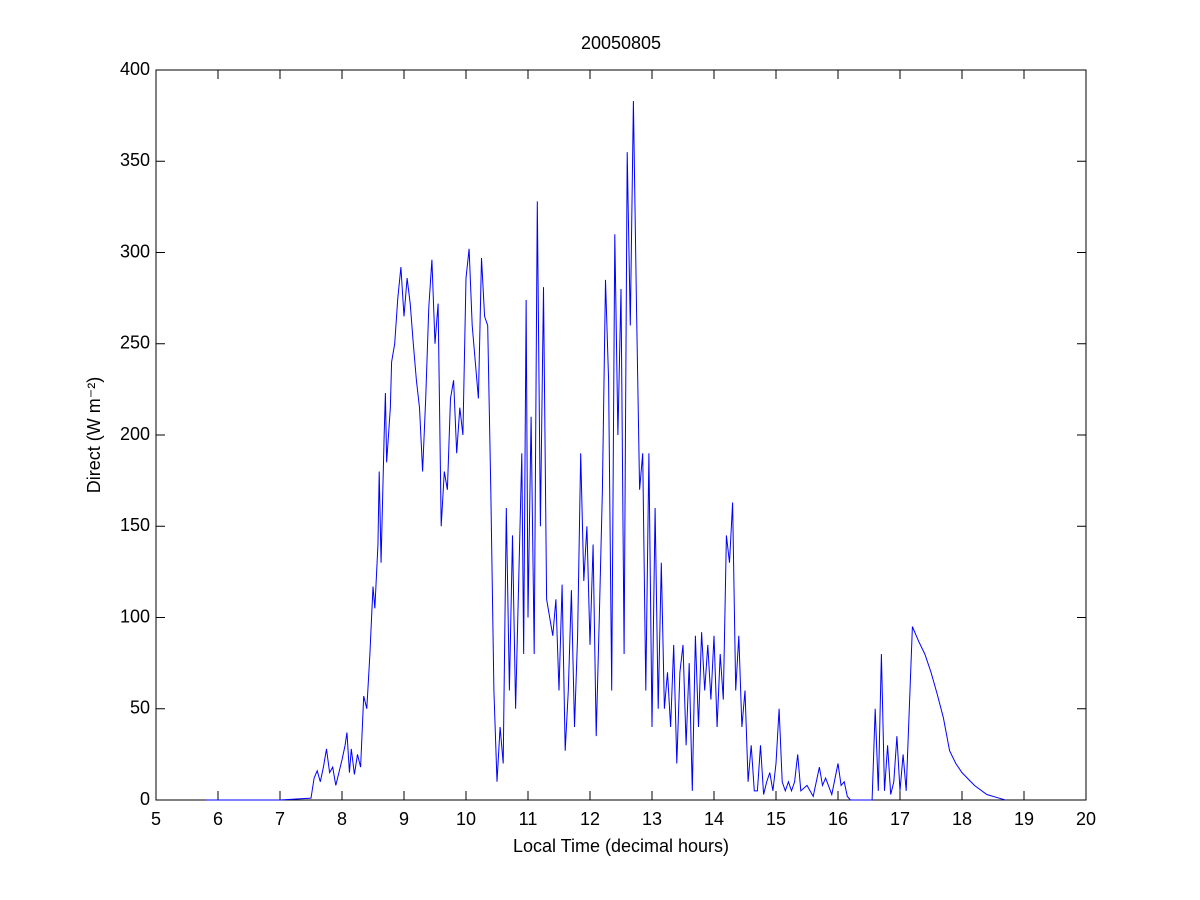 The height and width of the screenshot is (900, 1200). I want to click on chart-title: 20050805, so click(621, 43).